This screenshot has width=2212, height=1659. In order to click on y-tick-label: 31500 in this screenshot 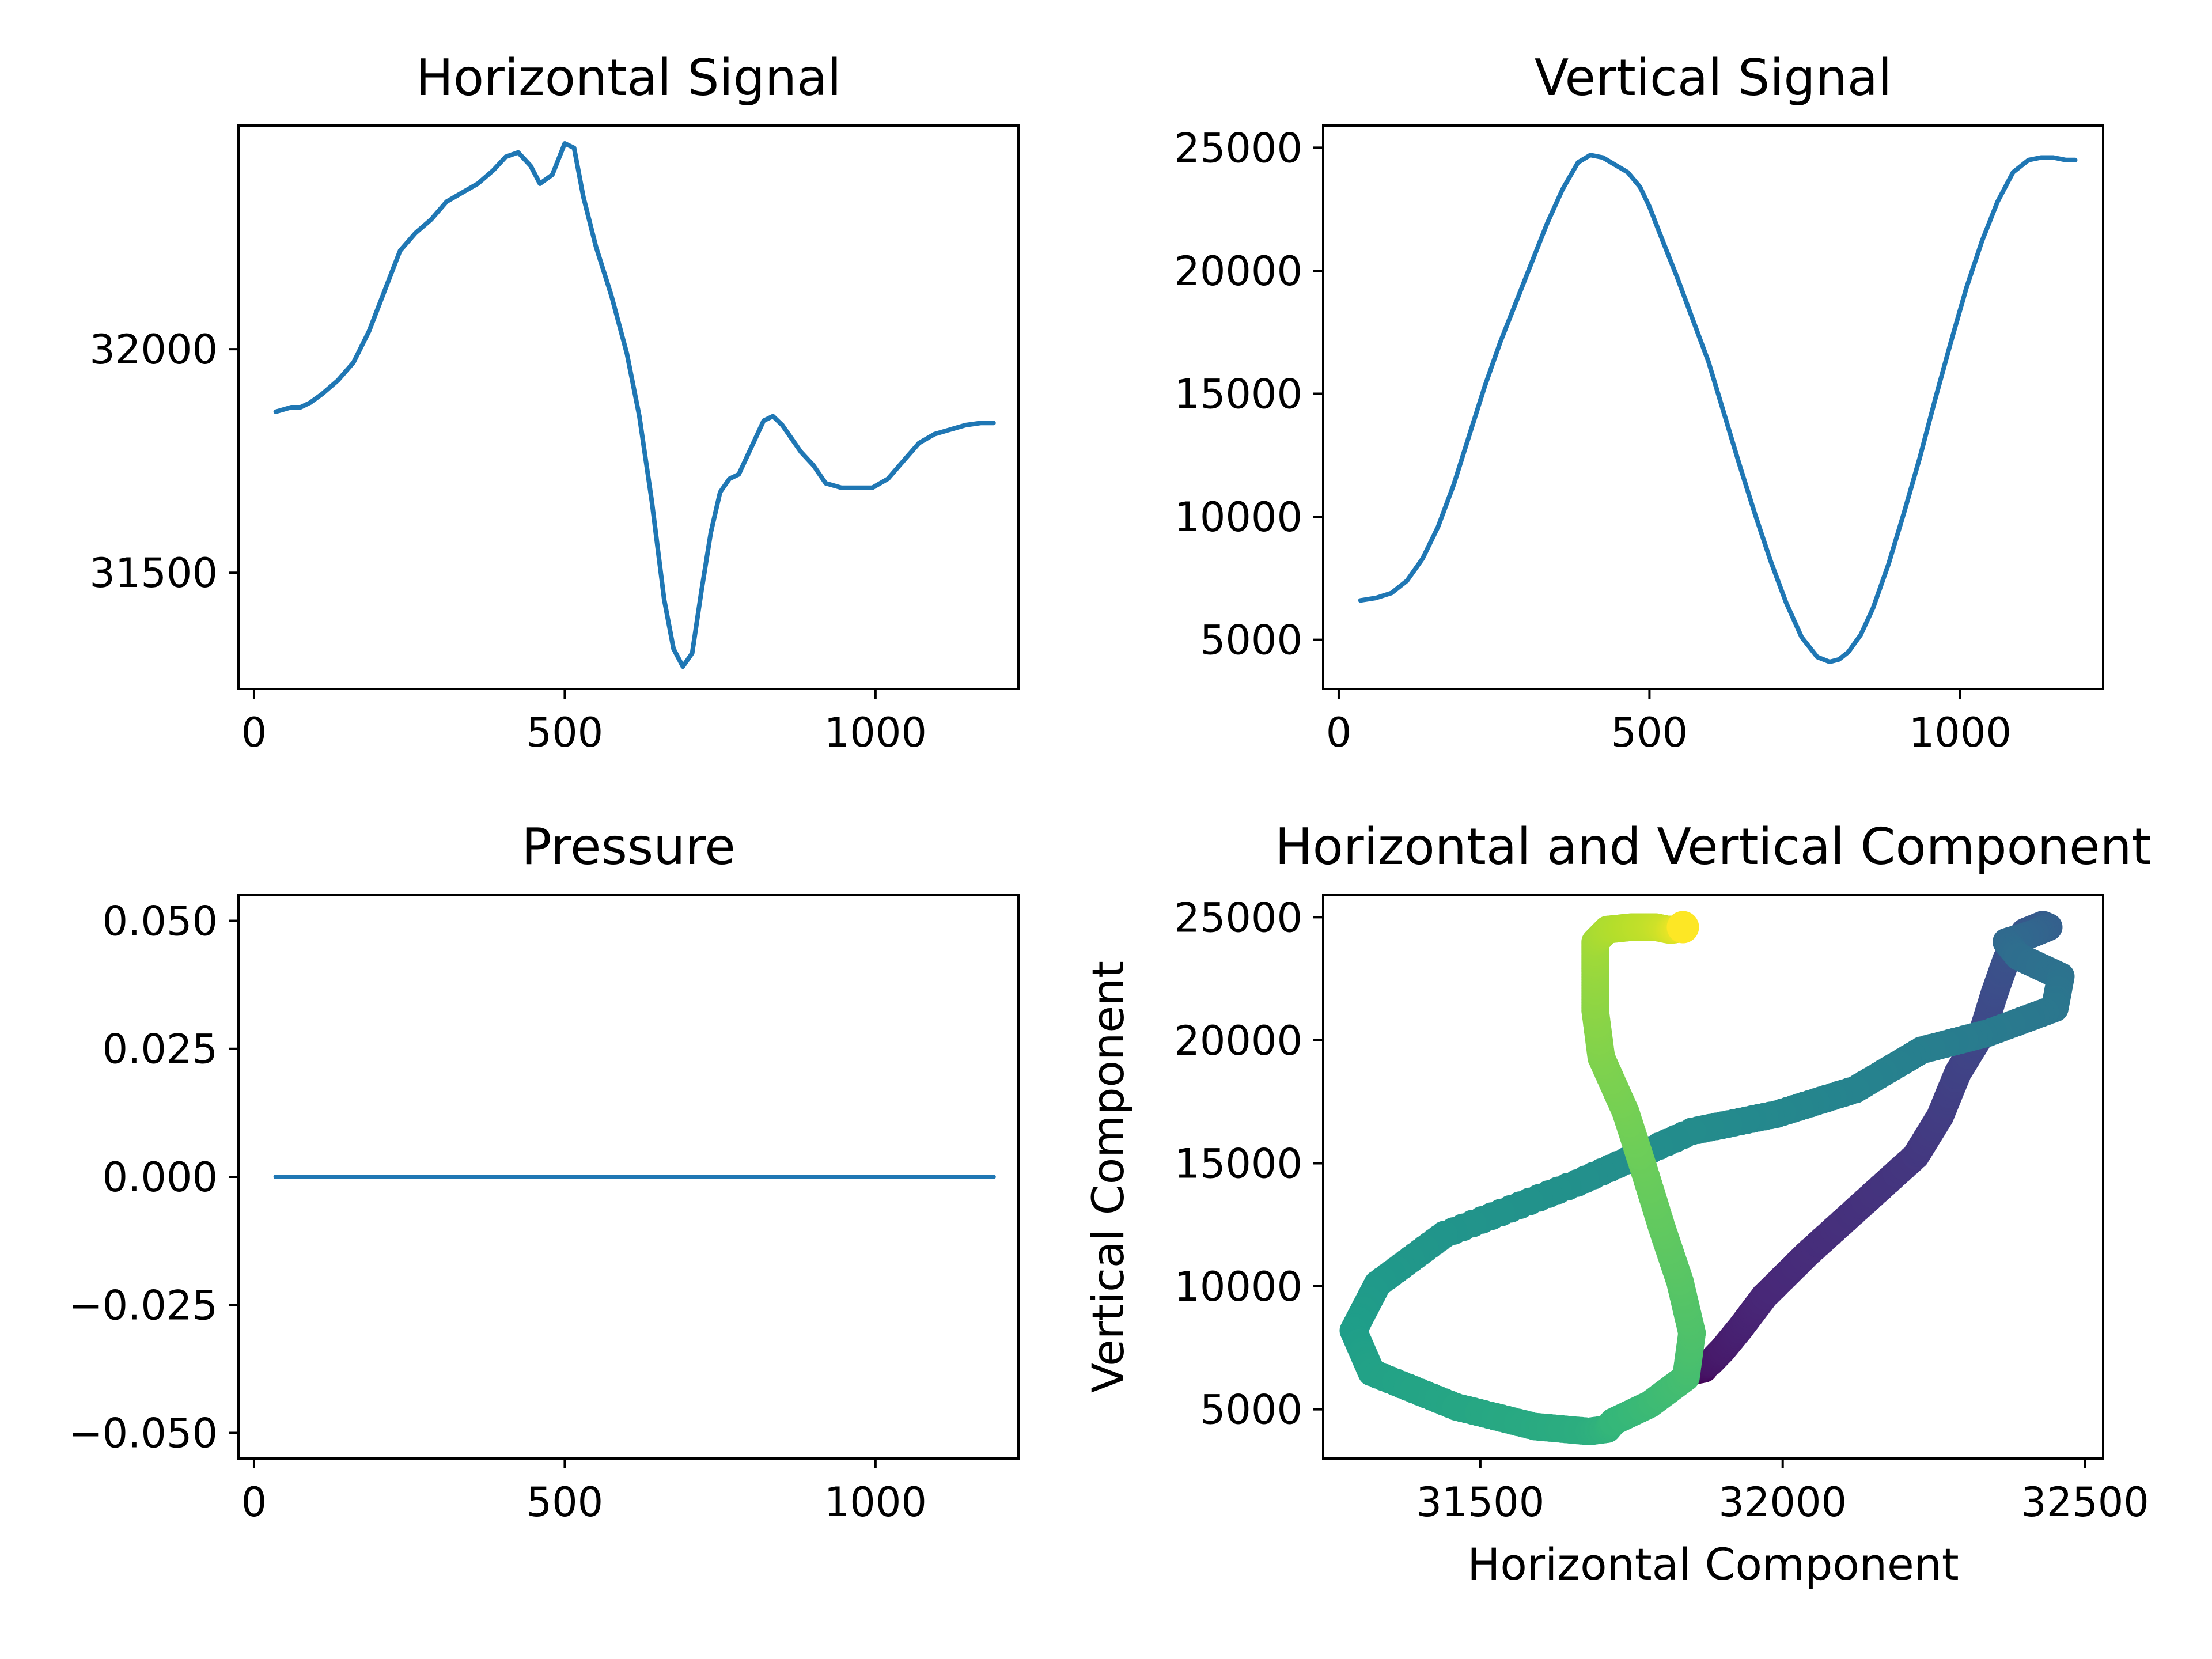, I will do `click(153, 573)`.